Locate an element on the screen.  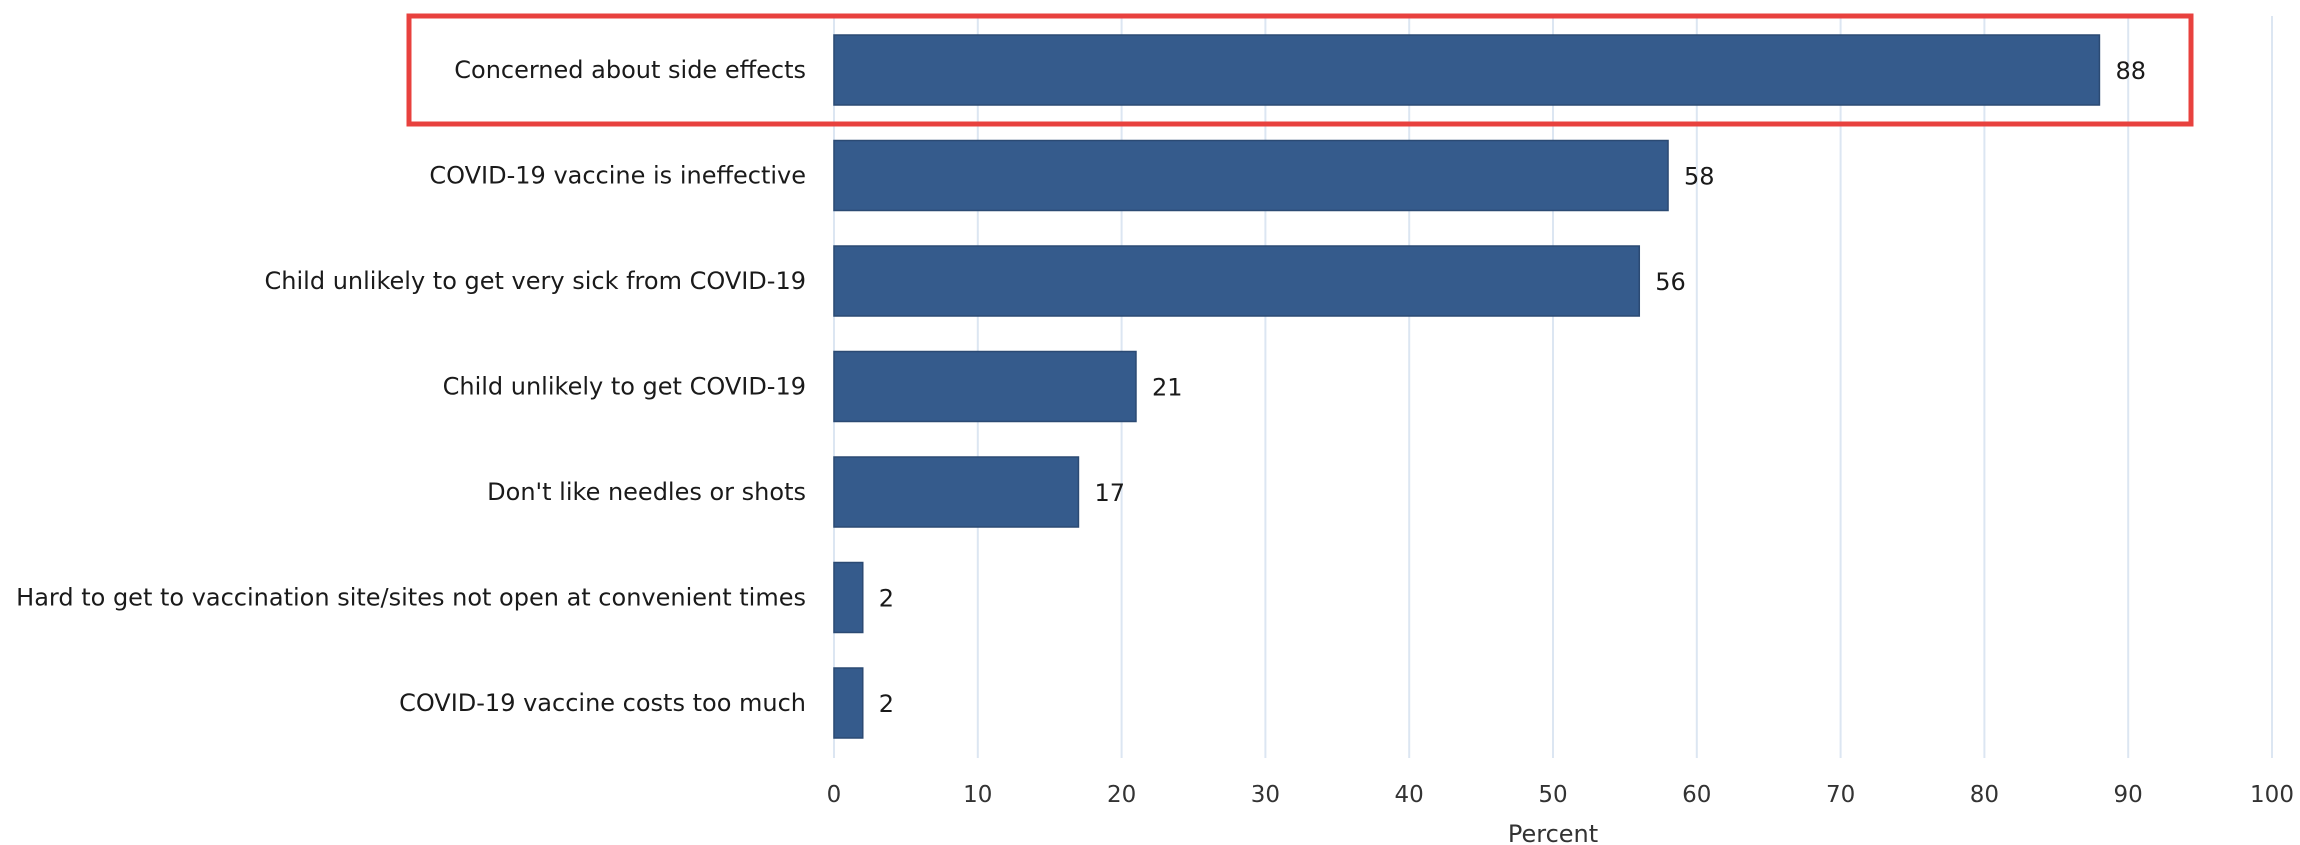
x-tick-label-100: 100 is located at coordinates (2272, 795).